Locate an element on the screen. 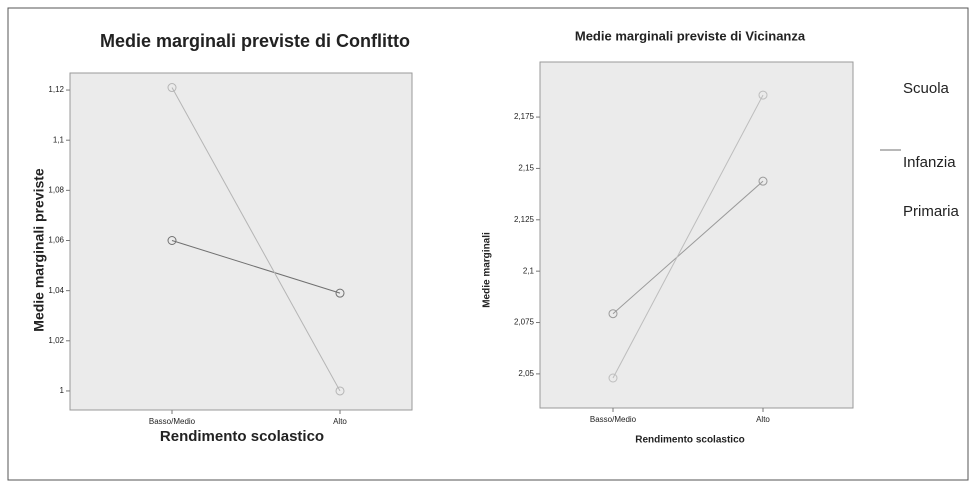  legend-label: Infanzia is located at coordinates (929, 162).